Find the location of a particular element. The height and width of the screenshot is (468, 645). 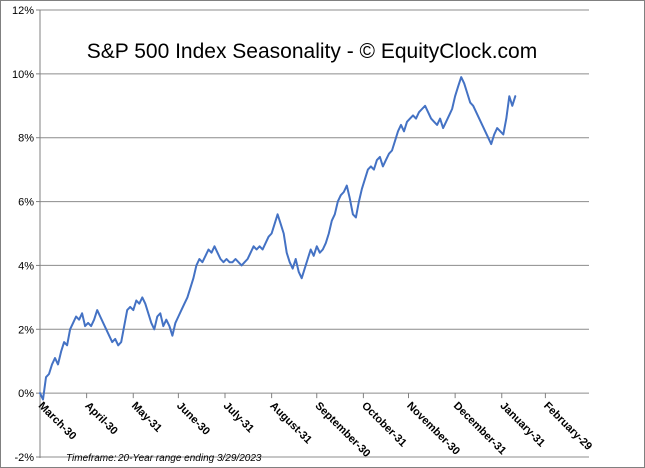

y-tick-label-2: 2% is located at coordinates (26, 330).